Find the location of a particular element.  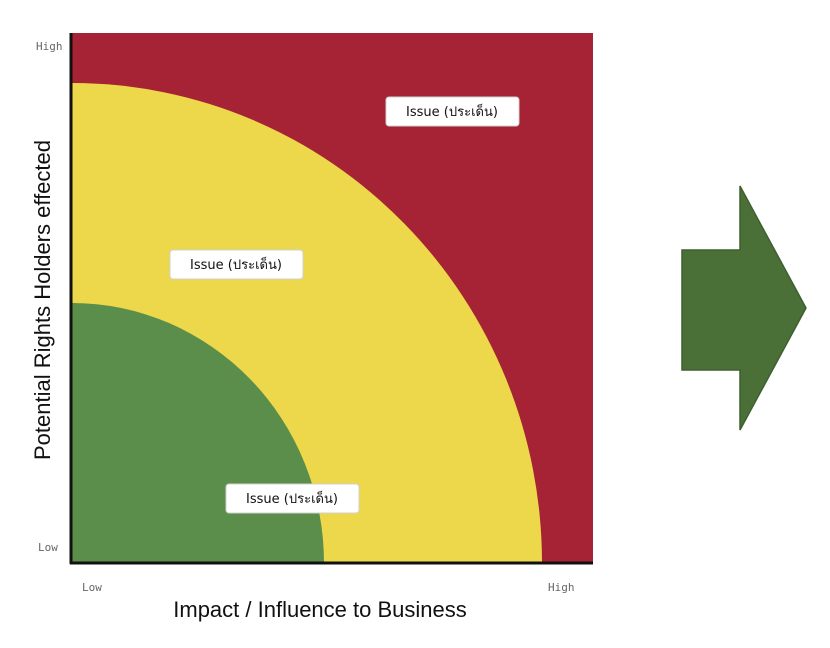

x-axis-low-label: Low is located at coordinates (92, 587).